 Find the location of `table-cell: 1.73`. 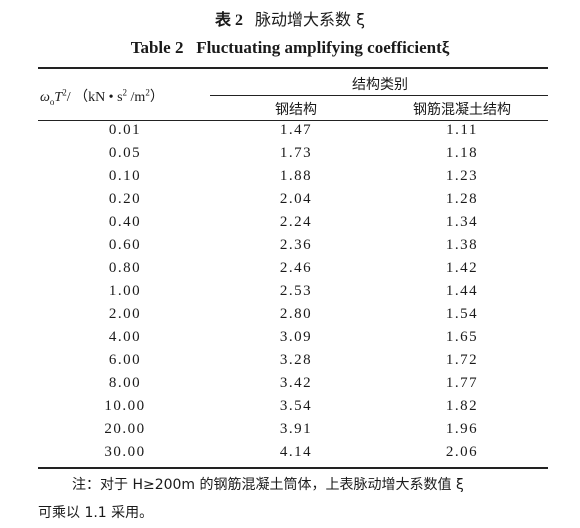

table-cell: 1.73 is located at coordinates (296, 153).